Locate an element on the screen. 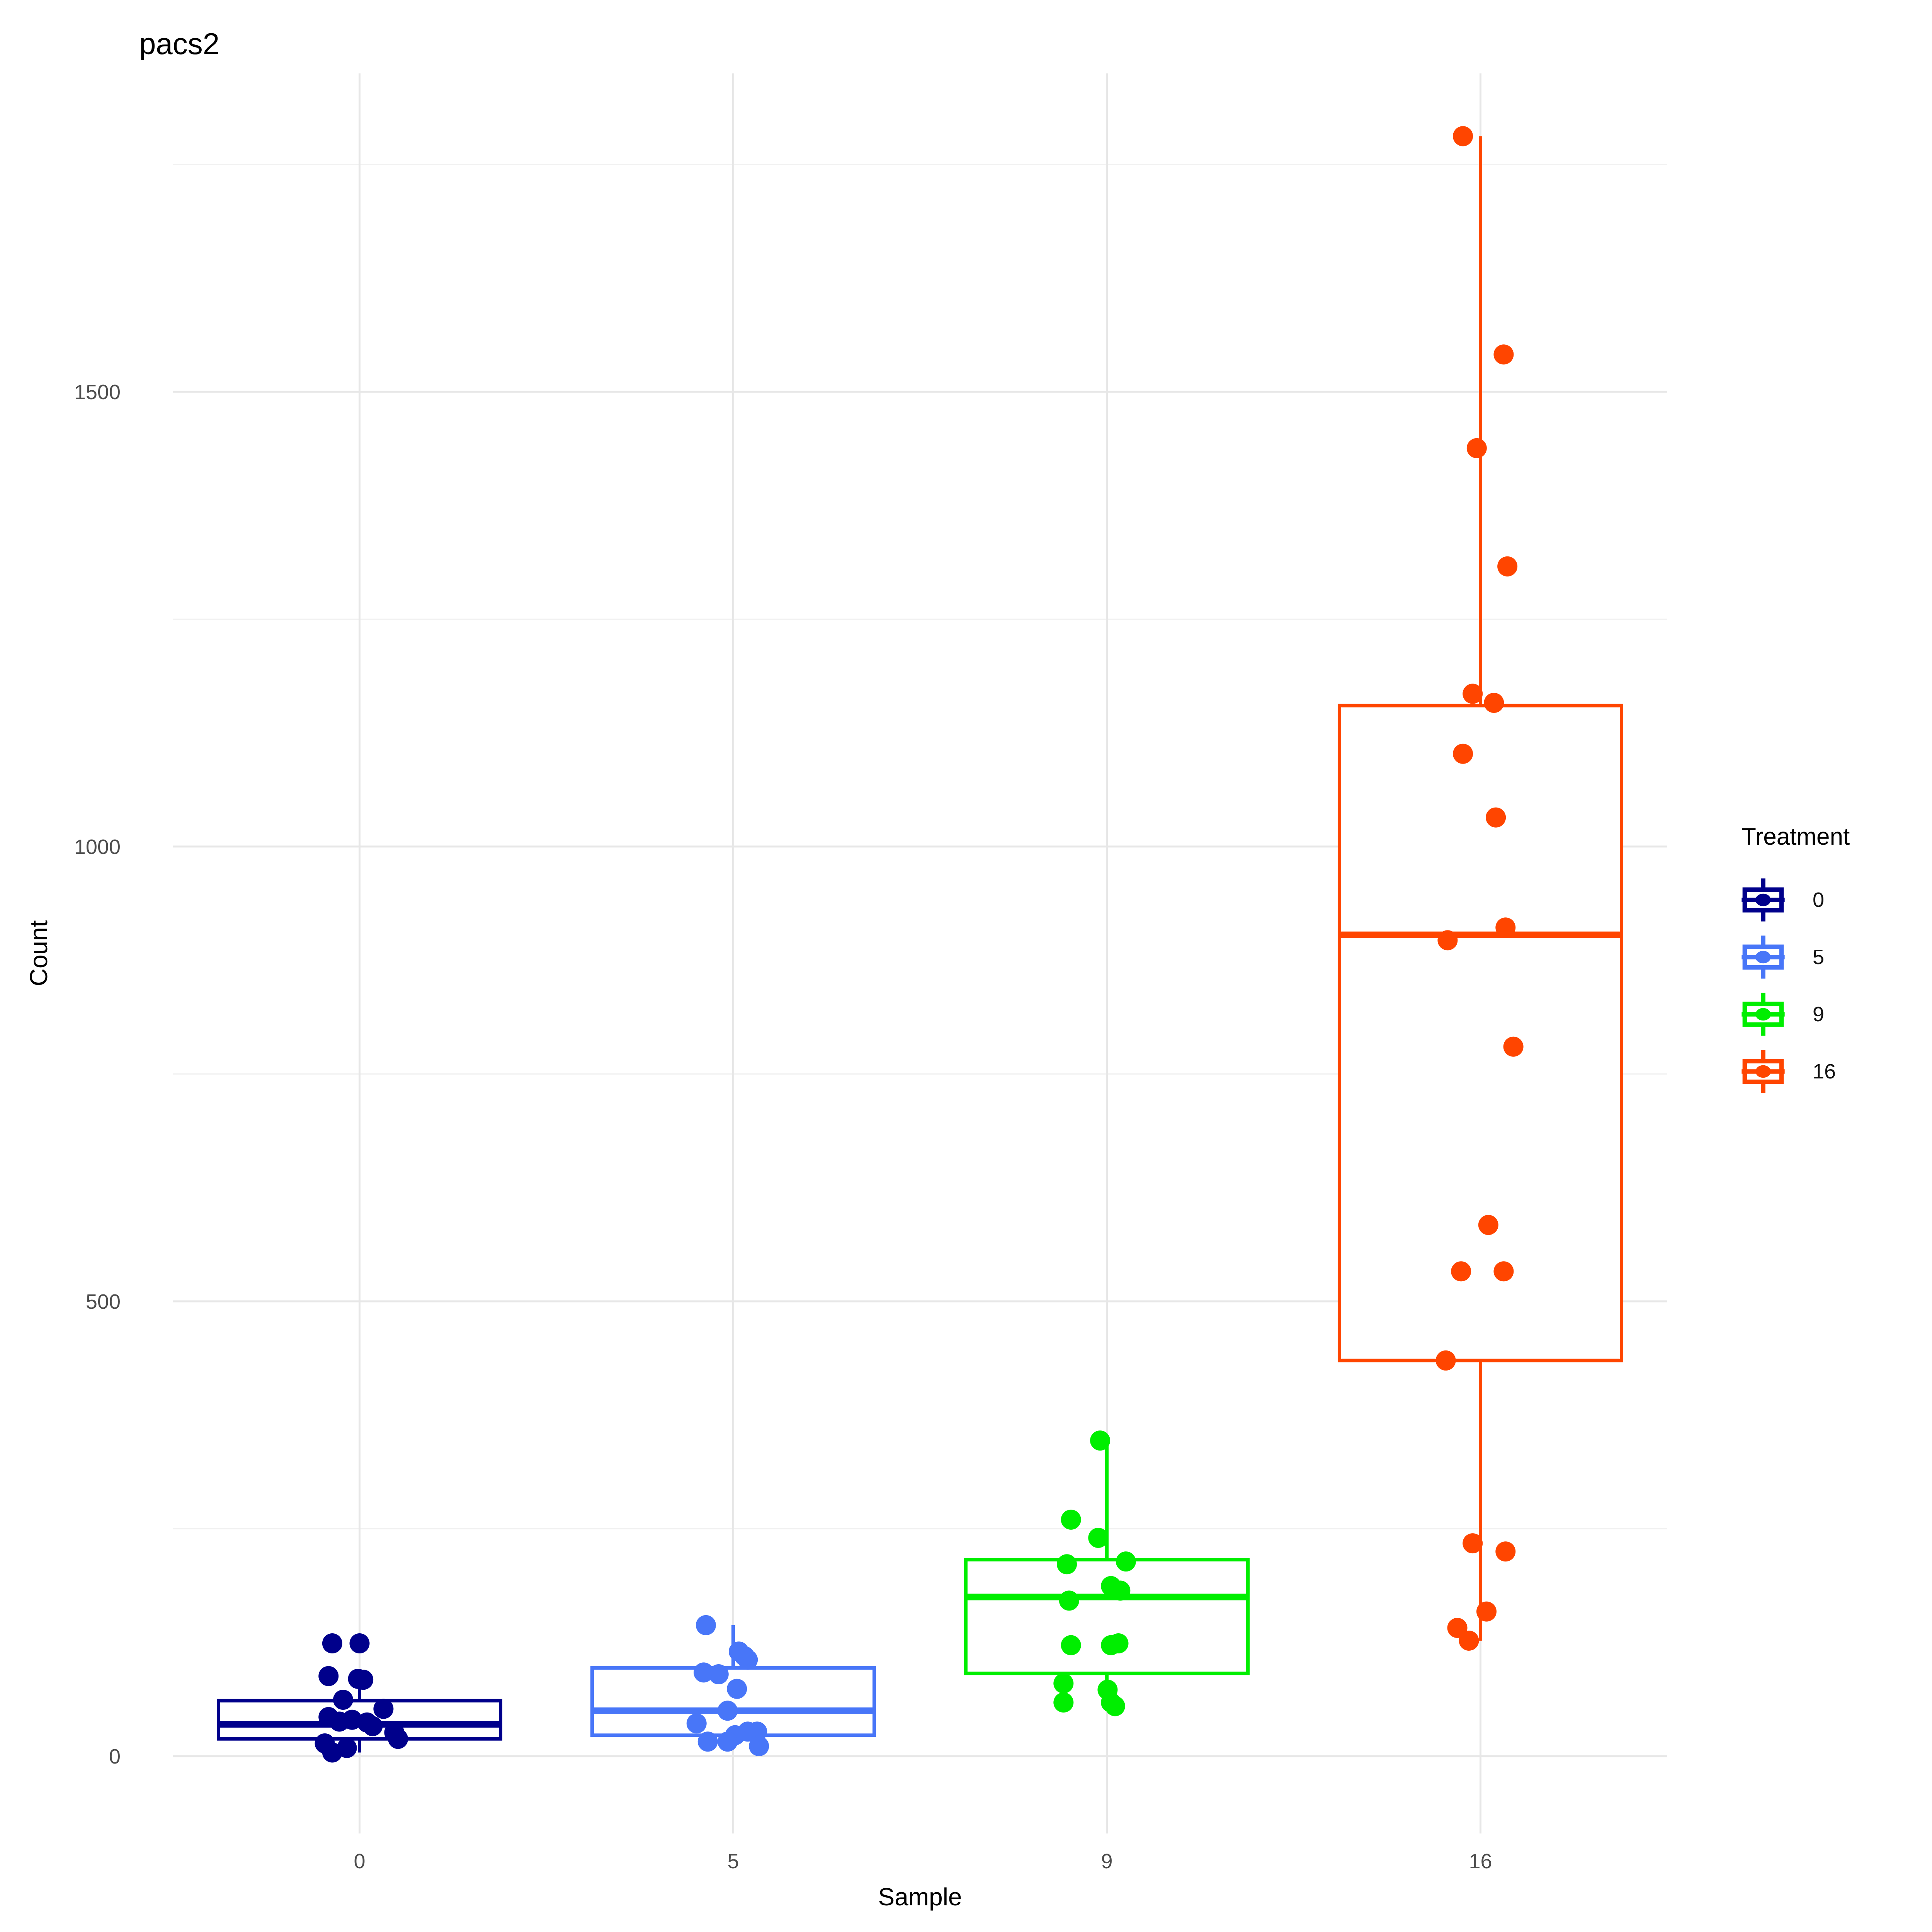 The image size is (1932, 1932). x-tick-label: 16 is located at coordinates (1481, 1862).